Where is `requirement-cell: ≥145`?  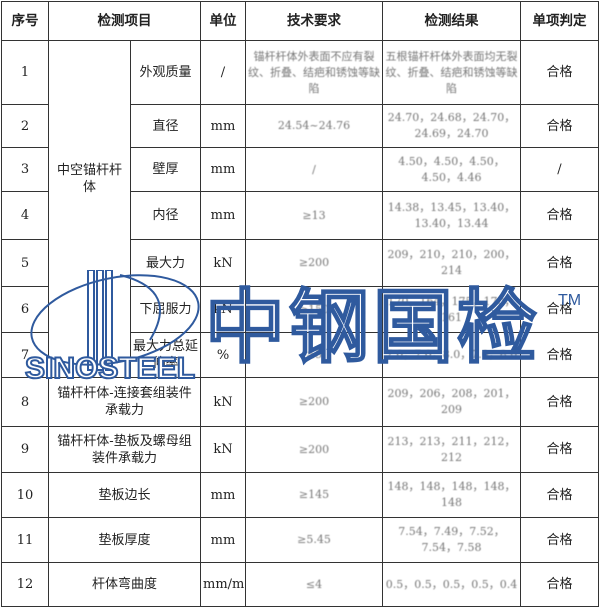
requirement-cell: ≥145 is located at coordinates (314, 495).